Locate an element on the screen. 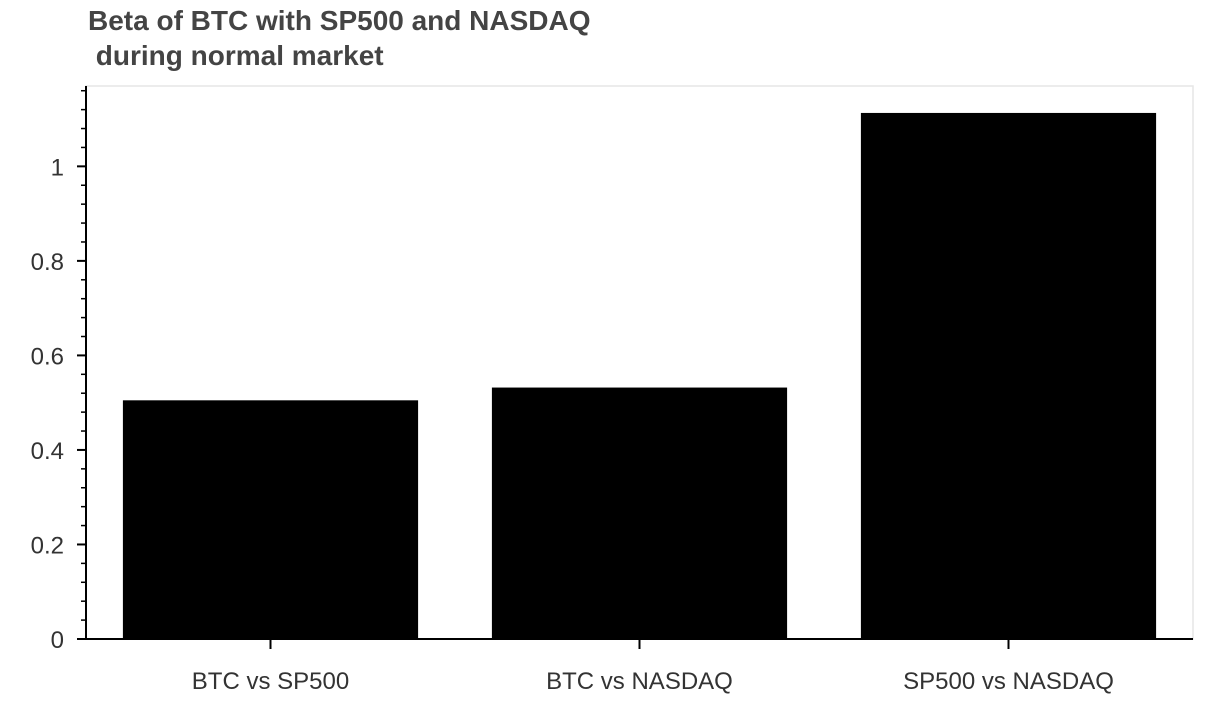 Image resolution: width=1221 pixels, height=720 pixels. y-tick-label: 0.2 is located at coordinates (47, 545).